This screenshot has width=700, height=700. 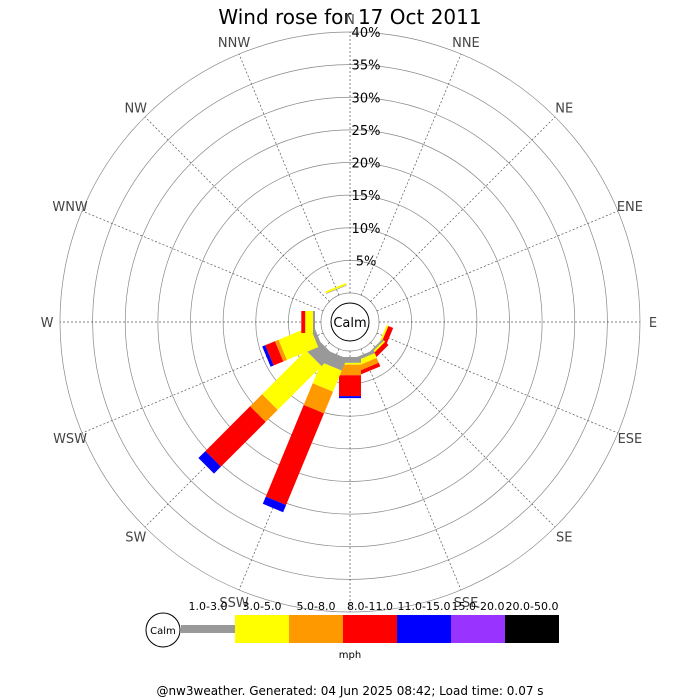 I want to click on direction-label-nne: NNE, so click(x=466, y=43).